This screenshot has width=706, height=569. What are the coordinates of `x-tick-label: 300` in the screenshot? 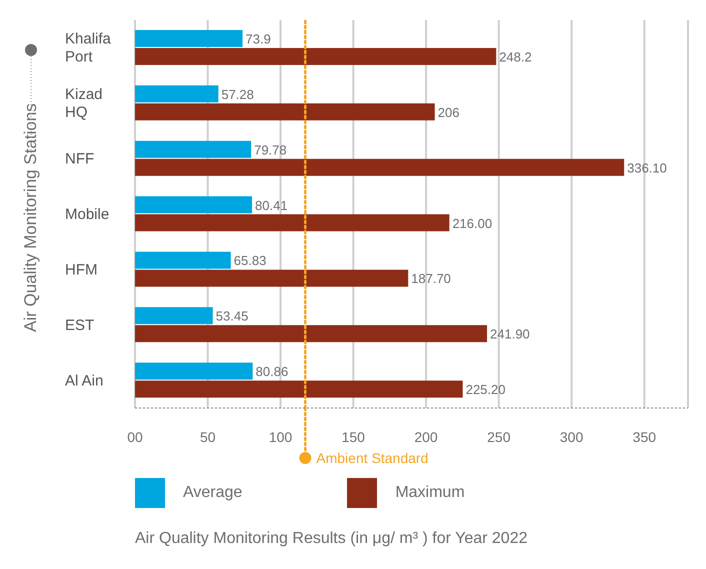 It's located at (572, 436).